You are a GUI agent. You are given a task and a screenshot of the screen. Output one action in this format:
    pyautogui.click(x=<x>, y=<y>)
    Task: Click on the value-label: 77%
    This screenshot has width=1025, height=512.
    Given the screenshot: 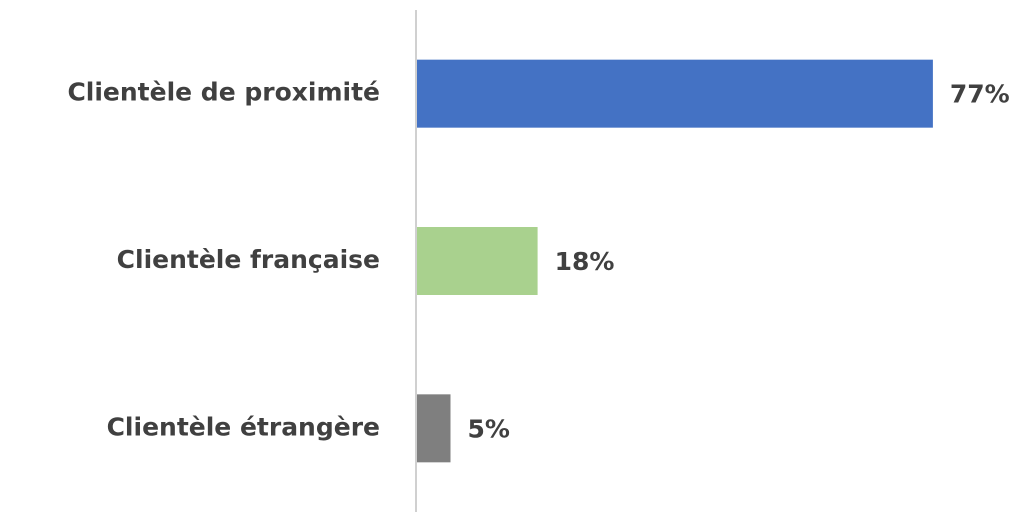 What is the action you would take?
    pyautogui.click(x=980, y=94)
    